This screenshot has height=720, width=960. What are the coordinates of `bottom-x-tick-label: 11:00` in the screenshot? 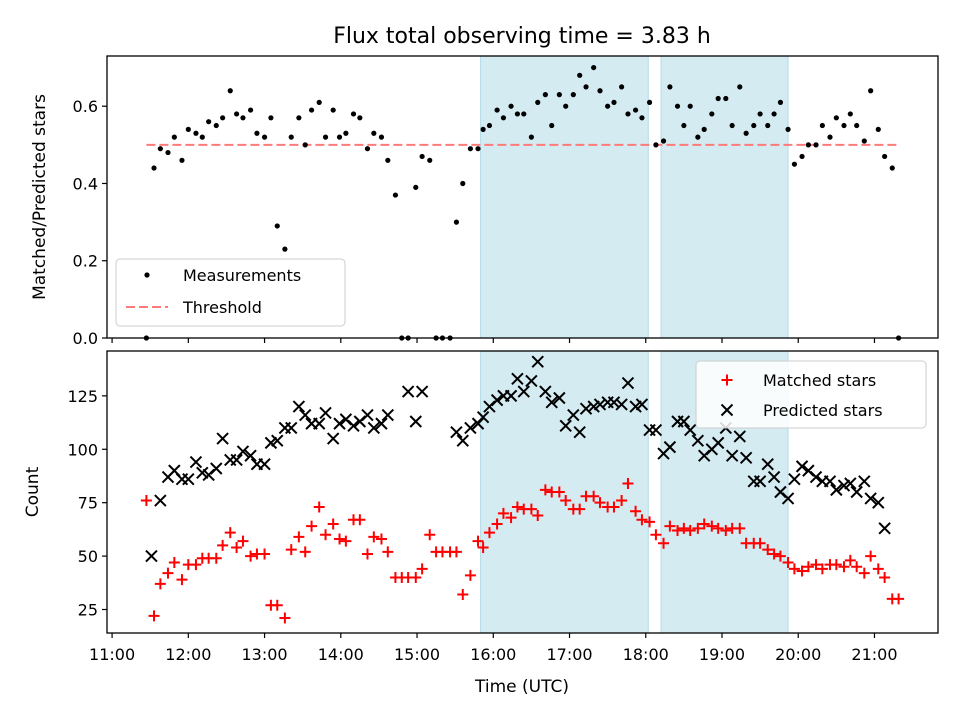 It's located at (112, 654).